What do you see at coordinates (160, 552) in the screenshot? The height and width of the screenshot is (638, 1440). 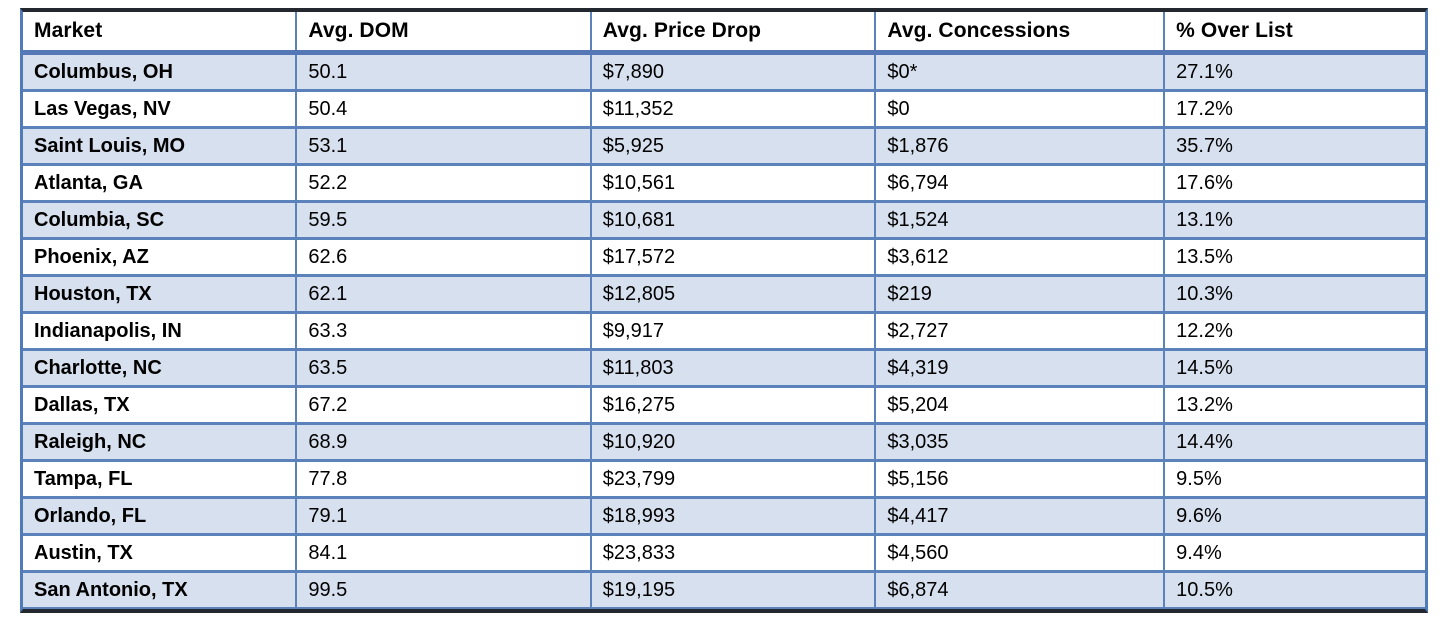 I see `market-name-cell: Austin, TX` at bounding box center [160, 552].